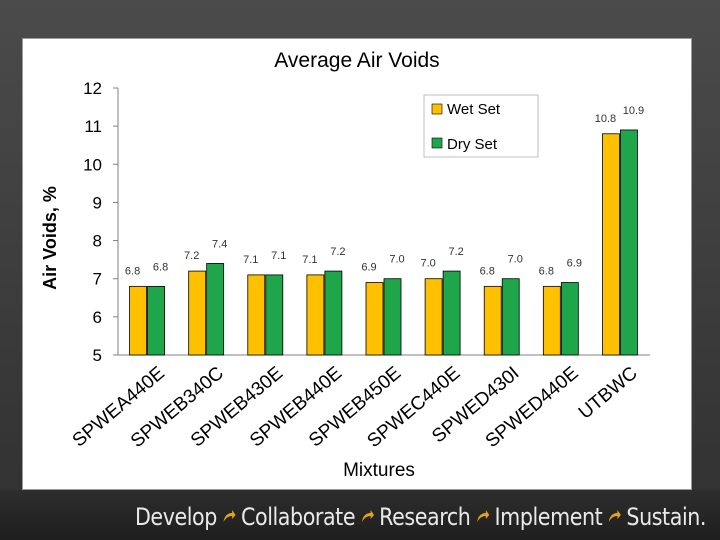 This screenshot has width=720, height=540. Describe the element at coordinates (425, 517) in the screenshot. I see `slogan-word: Research` at that location.